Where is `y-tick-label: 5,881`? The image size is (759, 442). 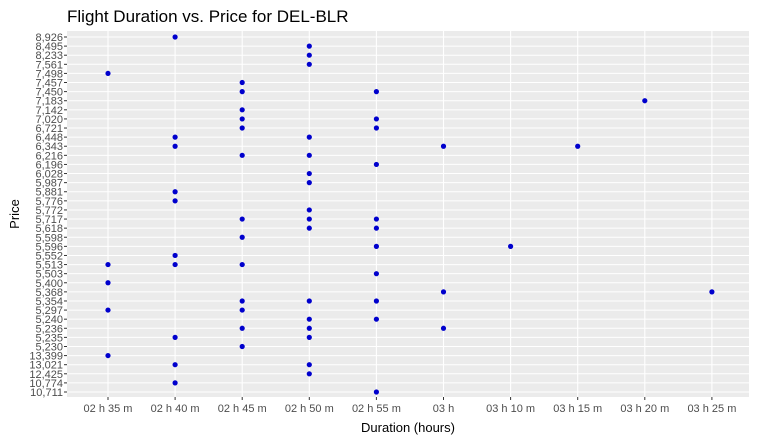
y-tick-label: 5,881 is located at coordinates (49, 193).